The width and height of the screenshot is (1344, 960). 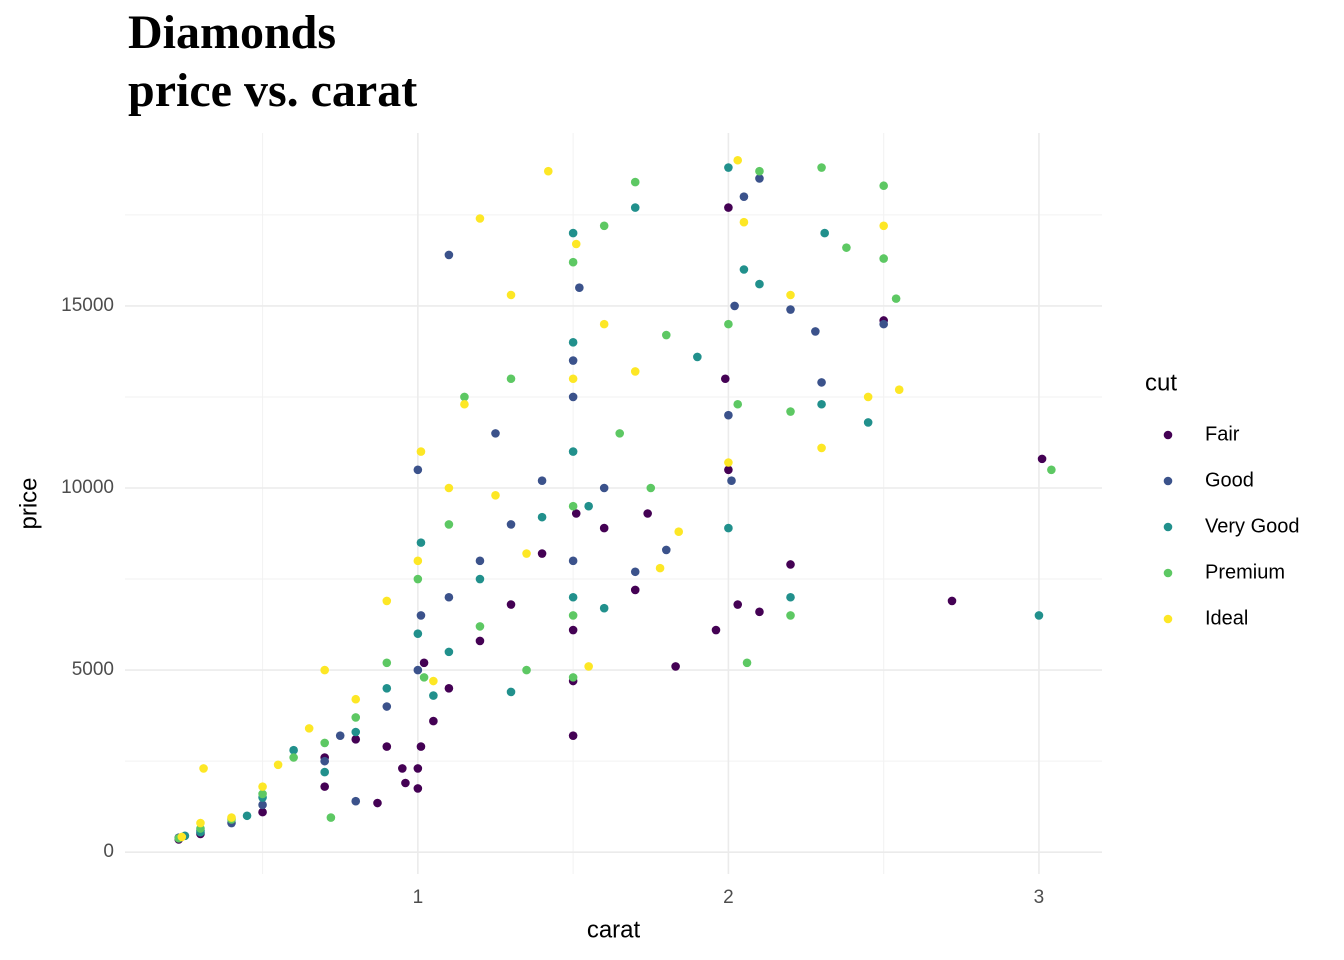 What do you see at coordinates (1161, 382) in the screenshot?
I see `legend-title: cut` at bounding box center [1161, 382].